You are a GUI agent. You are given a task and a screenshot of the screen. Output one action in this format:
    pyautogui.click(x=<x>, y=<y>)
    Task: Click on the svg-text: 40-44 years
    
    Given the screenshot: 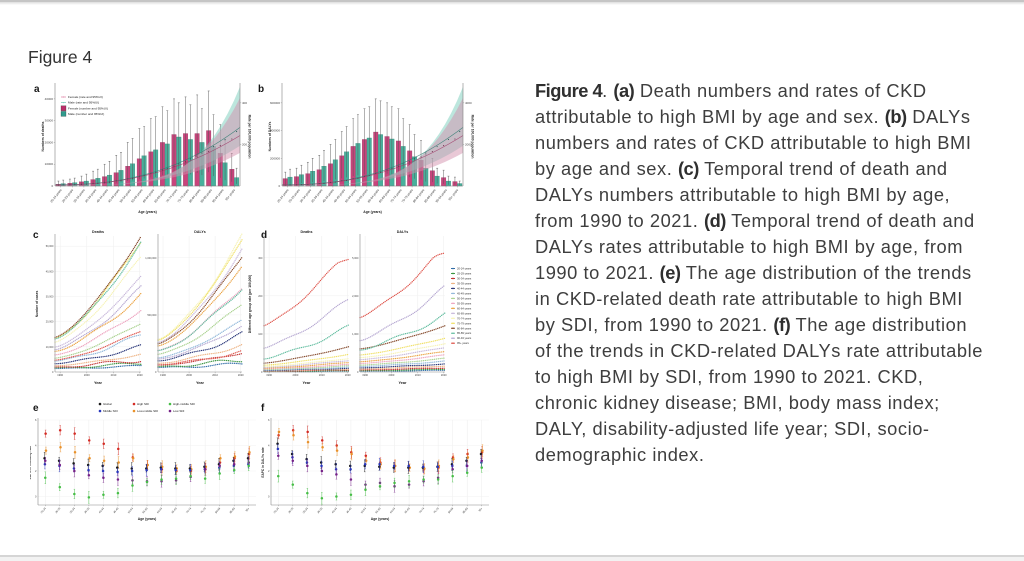 What is the action you would take?
    pyautogui.click(x=464, y=288)
    